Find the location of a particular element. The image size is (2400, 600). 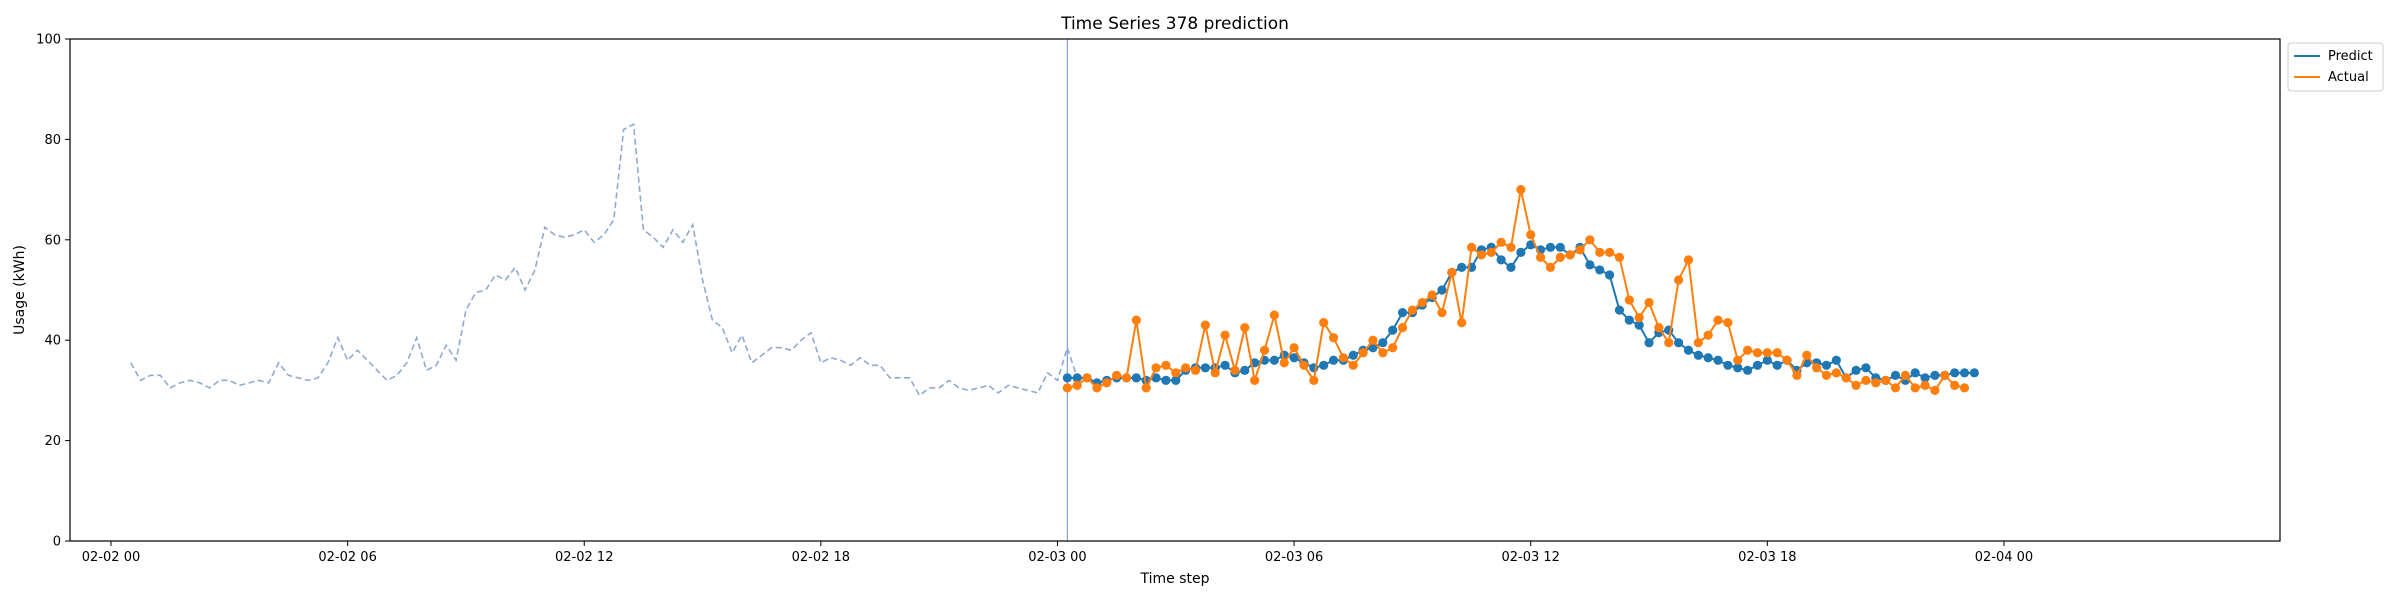

x-tick-label: 02-02 12 is located at coordinates (584, 557).